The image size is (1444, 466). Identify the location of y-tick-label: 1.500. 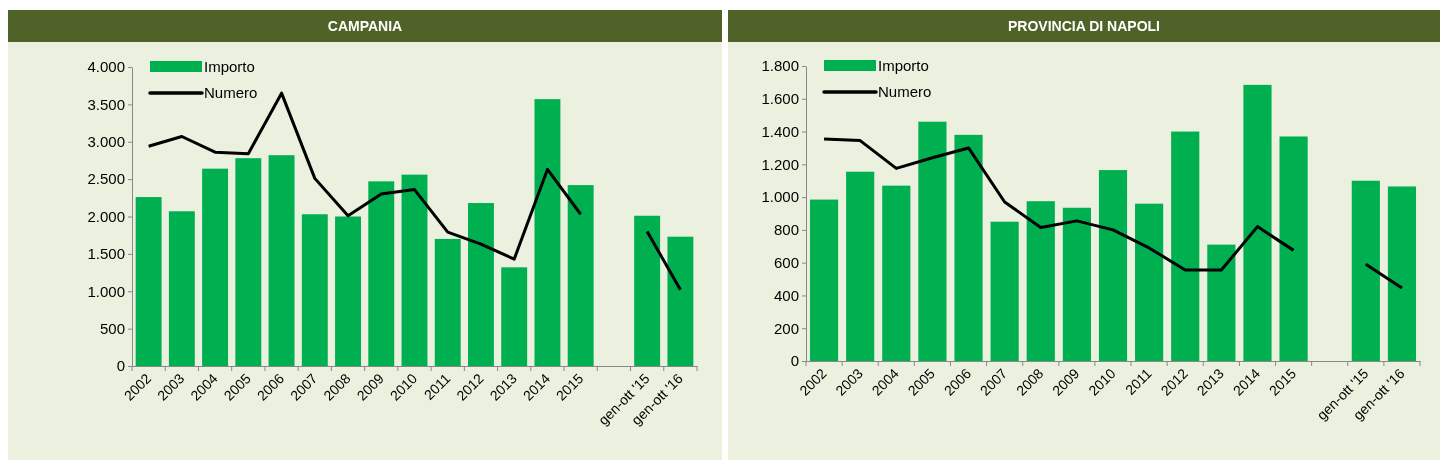
(106, 254).